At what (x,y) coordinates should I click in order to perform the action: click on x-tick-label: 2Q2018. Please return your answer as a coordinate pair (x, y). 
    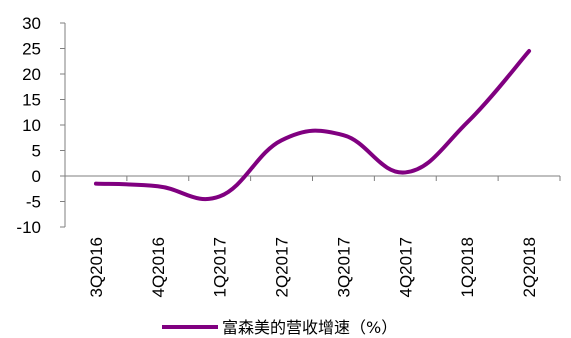
    Looking at the image, I should click on (529, 267).